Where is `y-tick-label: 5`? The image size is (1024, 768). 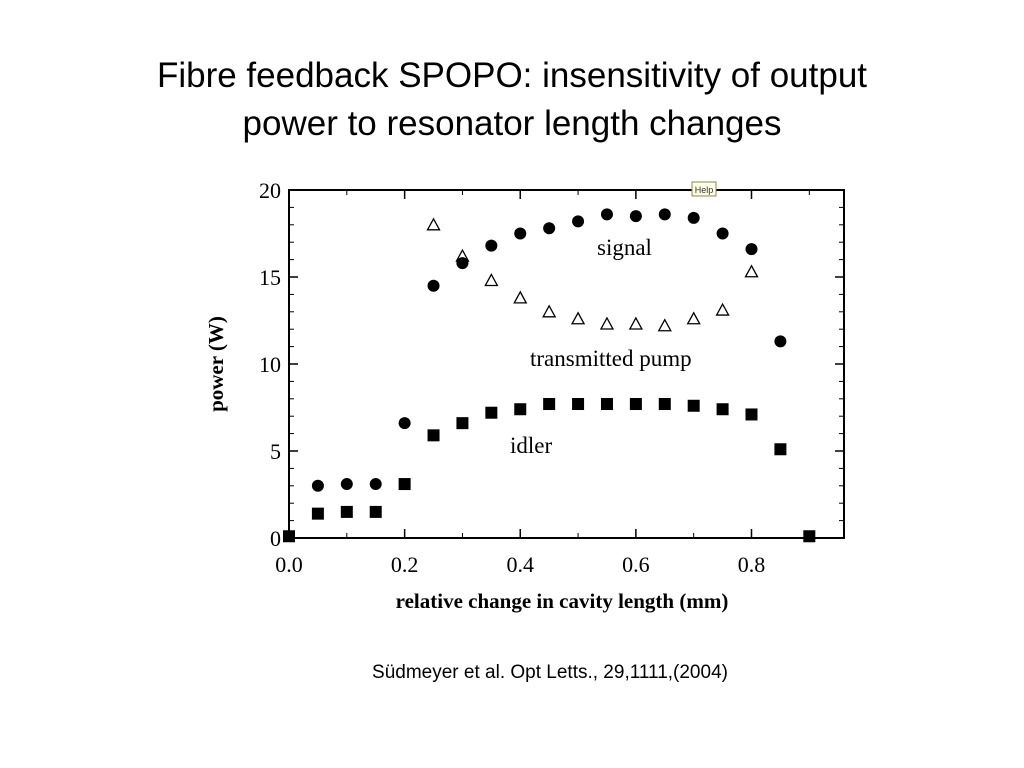
y-tick-label: 5 is located at coordinates (275, 451).